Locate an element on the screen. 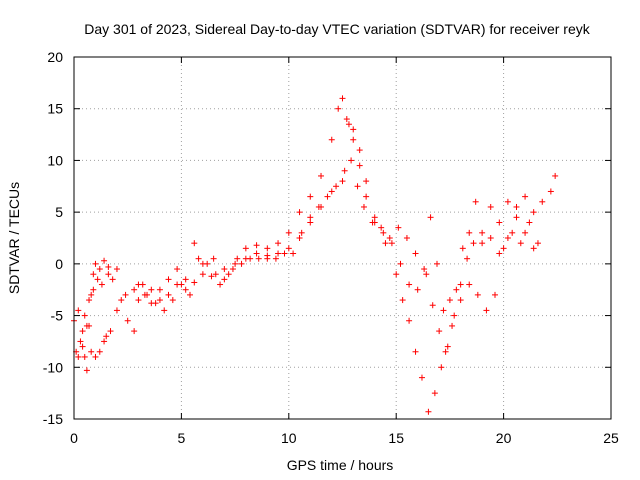  x-tick-label: 10 is located at coordinates (289, 438).